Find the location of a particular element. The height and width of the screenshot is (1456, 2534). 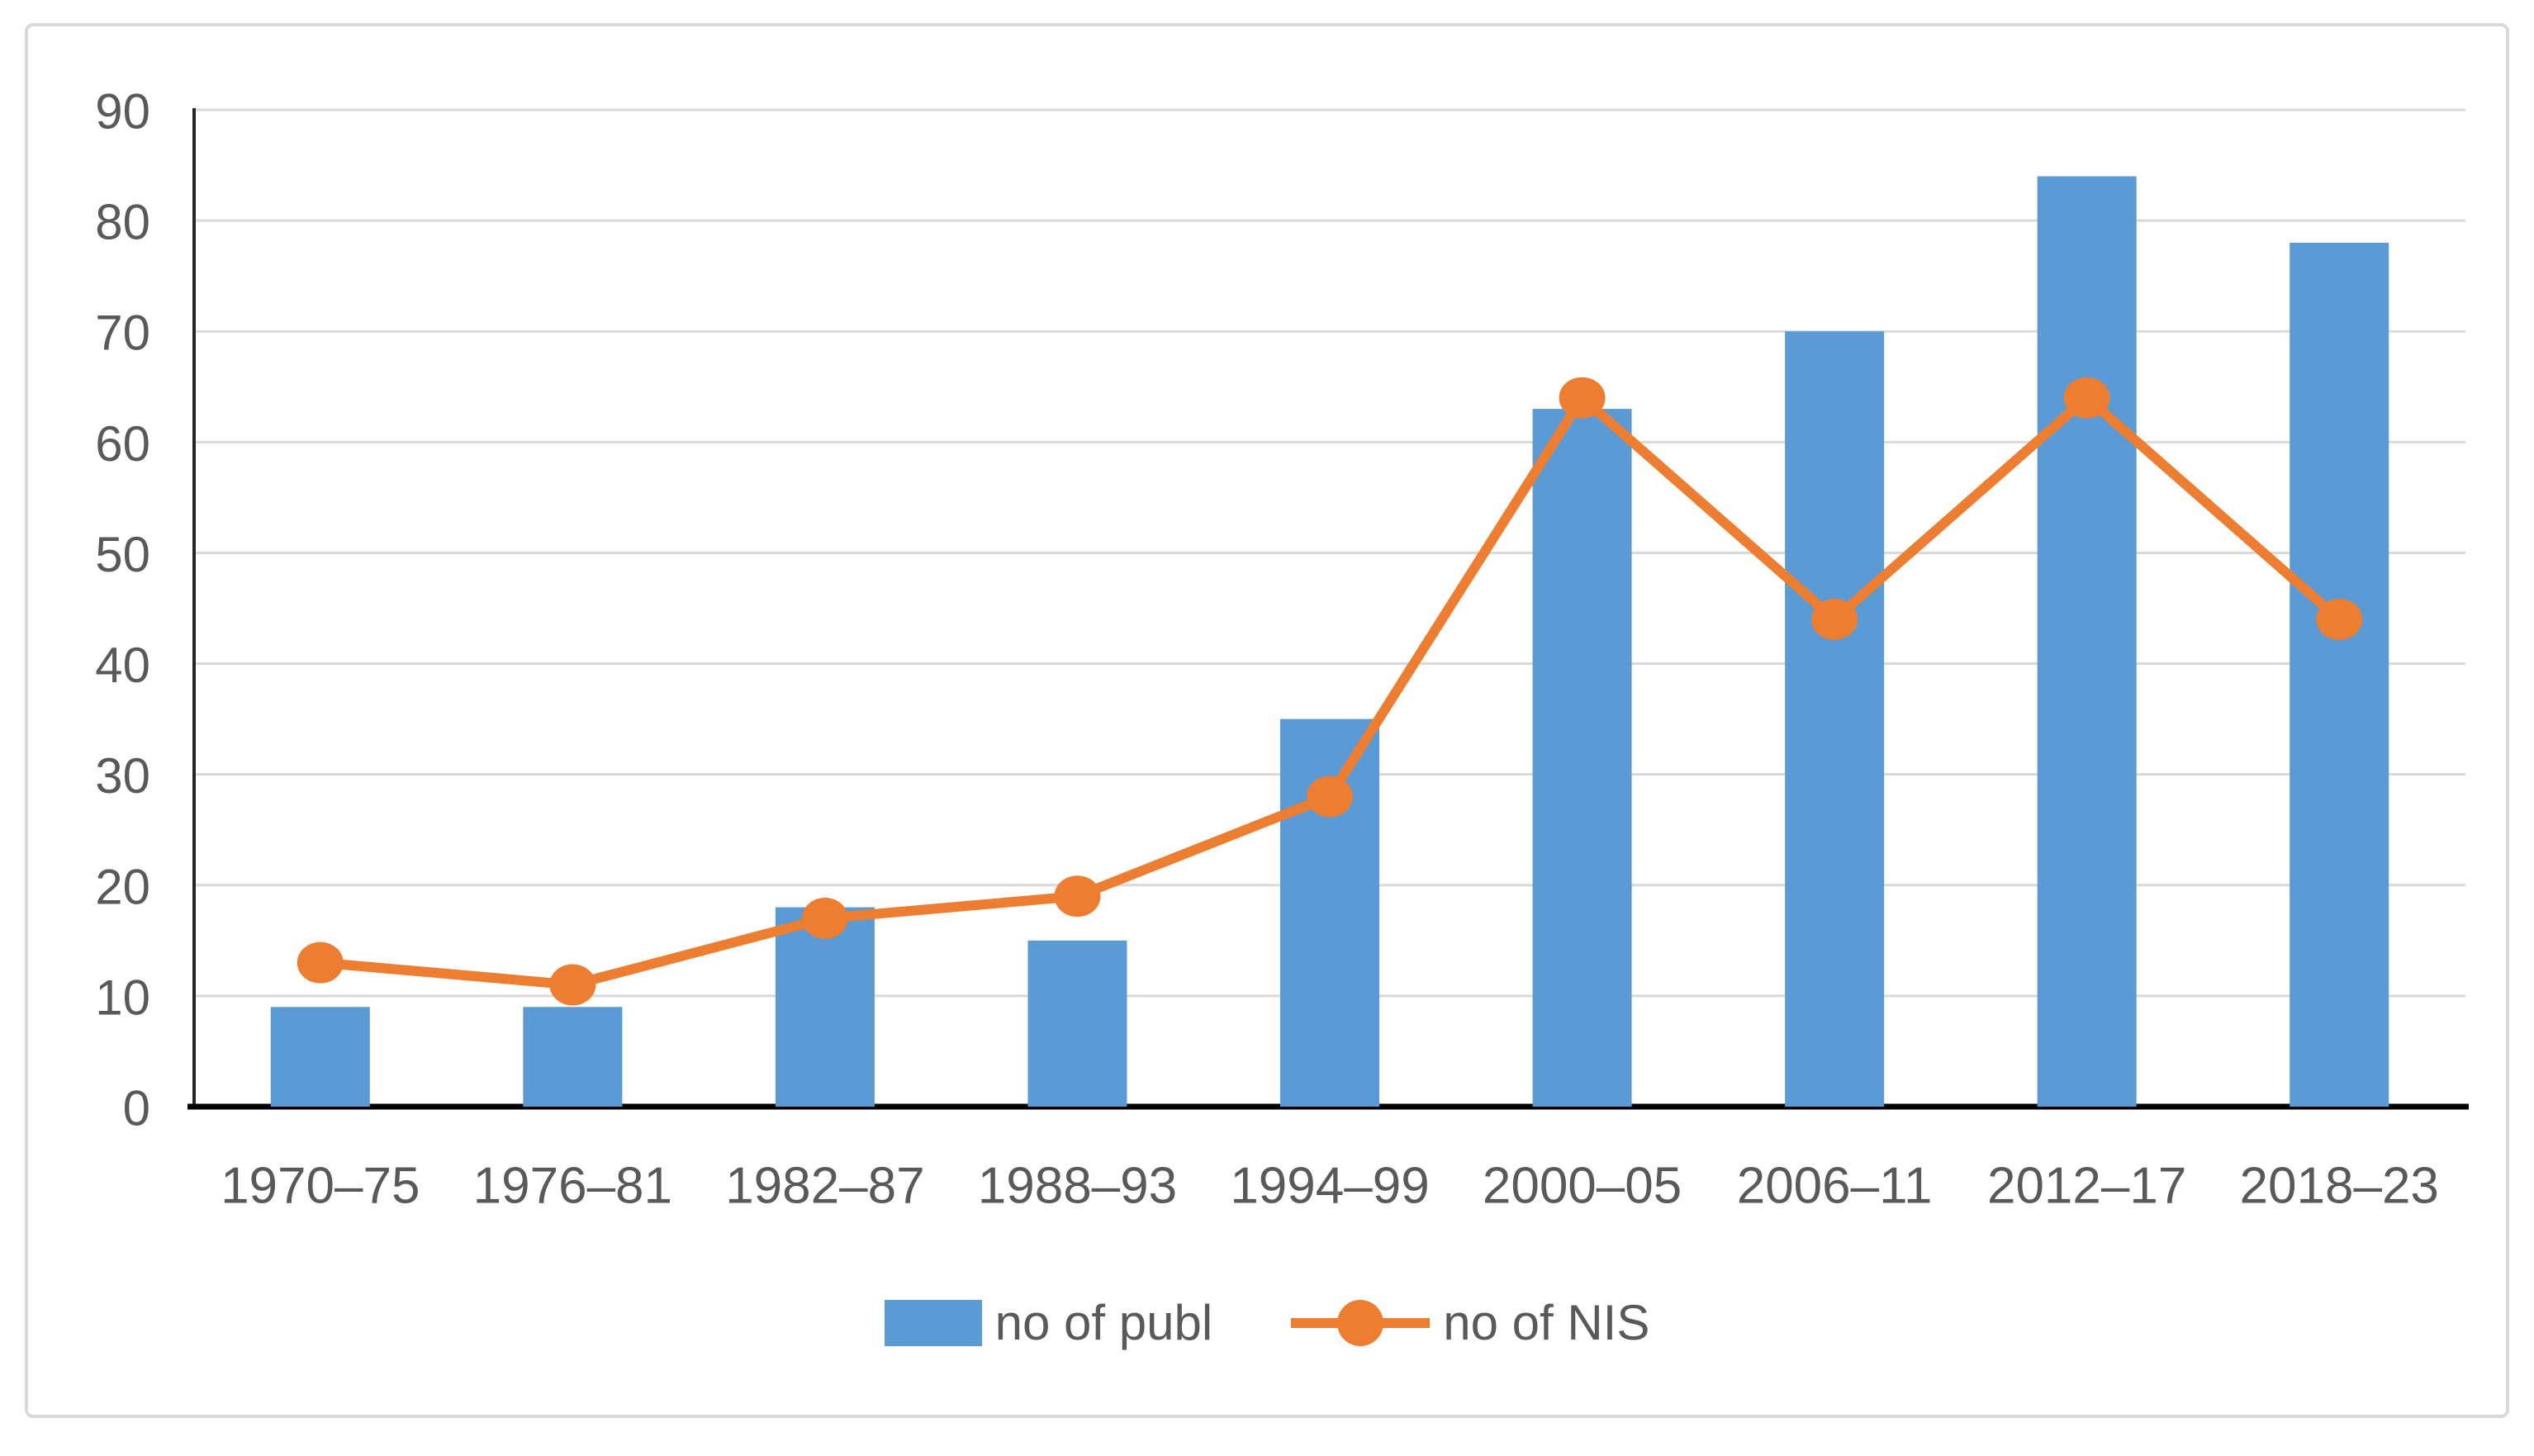

x-axis-category-label: 2012–17 is located at coordinates (2087, 1186).